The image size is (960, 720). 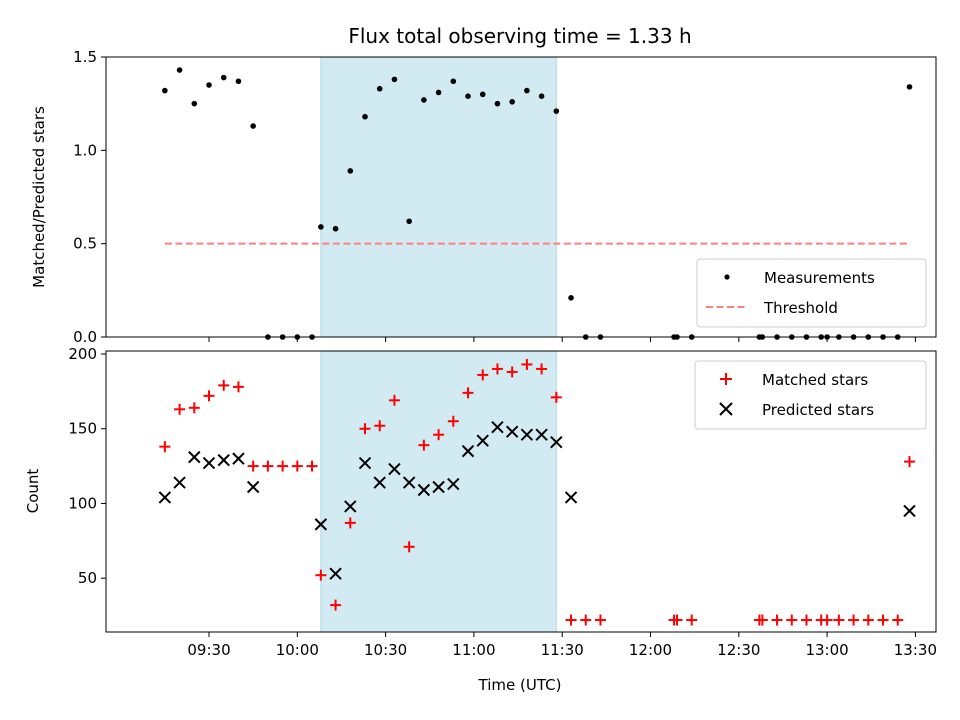 I want to click on xtick-label: 12:30, so click(x=738, y=650).